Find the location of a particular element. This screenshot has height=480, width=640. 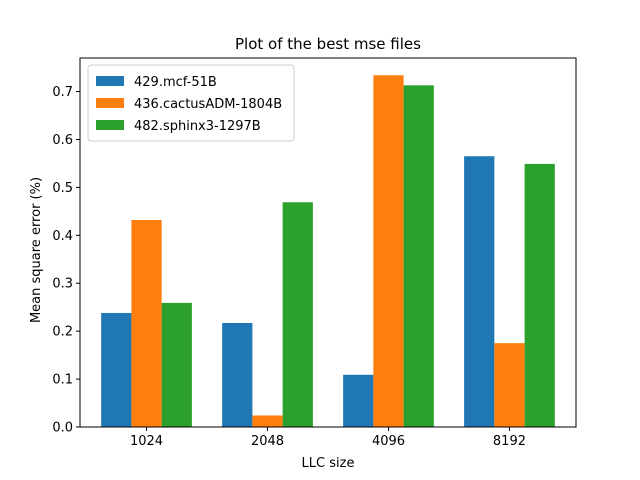

bar-2-2048 is located at coordinates (267, 421).